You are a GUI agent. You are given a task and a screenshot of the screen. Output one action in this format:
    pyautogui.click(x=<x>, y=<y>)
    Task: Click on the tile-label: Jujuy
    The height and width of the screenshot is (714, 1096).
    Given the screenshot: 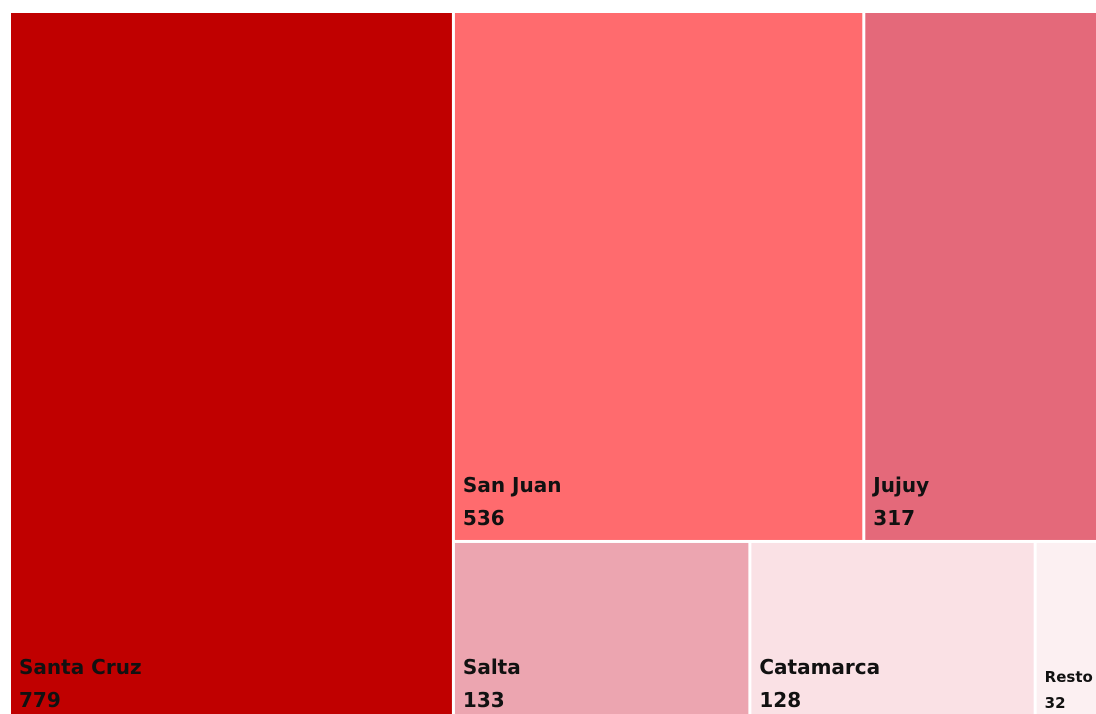 What is the action you would take?
    pyautogui.click(x=900, y=485)
    